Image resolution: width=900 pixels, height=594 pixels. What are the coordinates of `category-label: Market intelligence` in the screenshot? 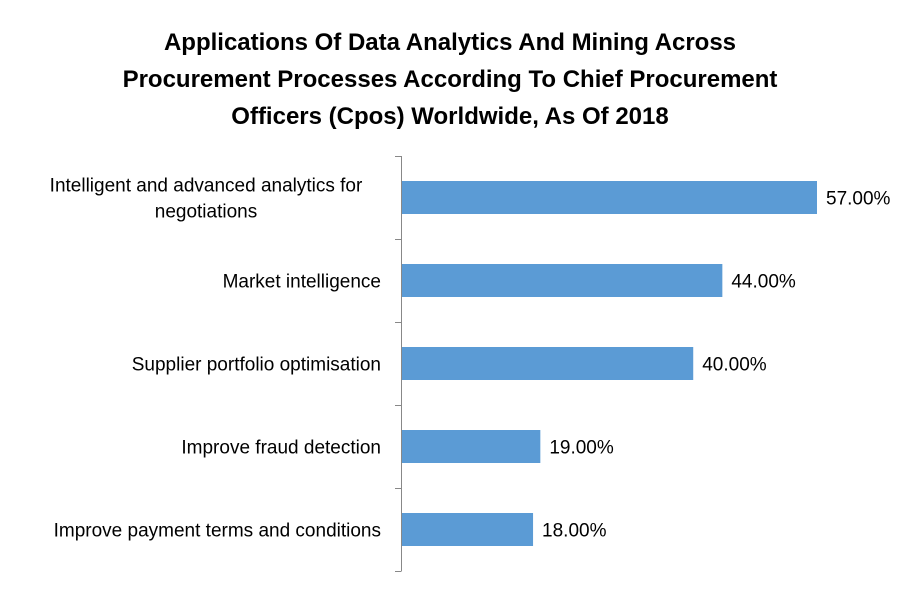 It's located at (302, 282).